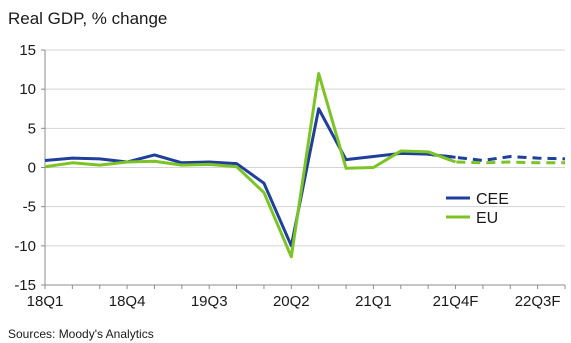  I want to click on y-tick-label: 15, so click(27, 50).